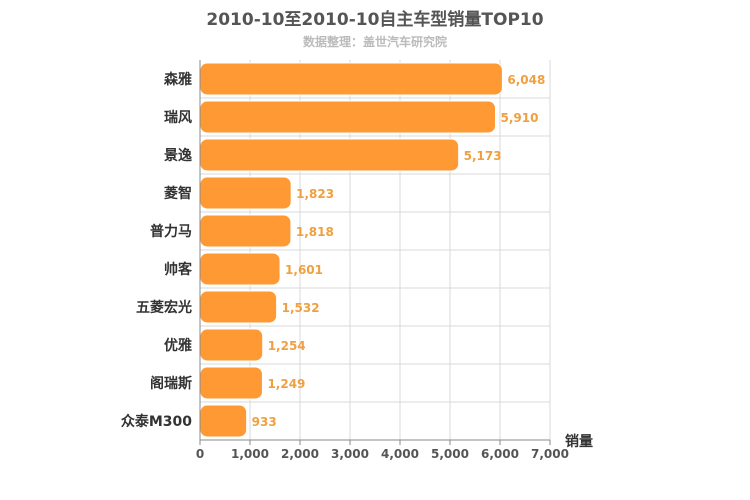 The image size is (750, 500). Describe the element at coordinates (171, 231) in the screenshot. I see `category-label: 普力马` at that location.